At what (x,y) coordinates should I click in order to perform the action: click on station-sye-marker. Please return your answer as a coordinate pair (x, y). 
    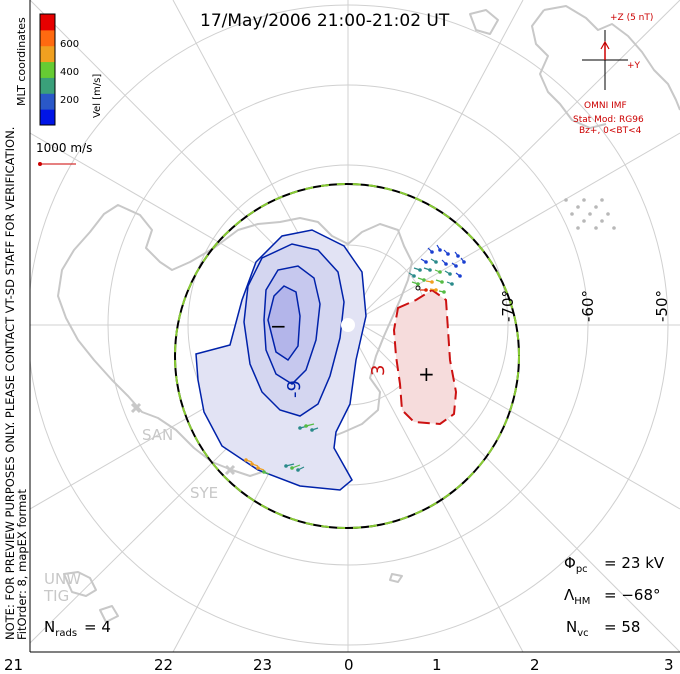
    Looking at the image, I should click on (230, 470).